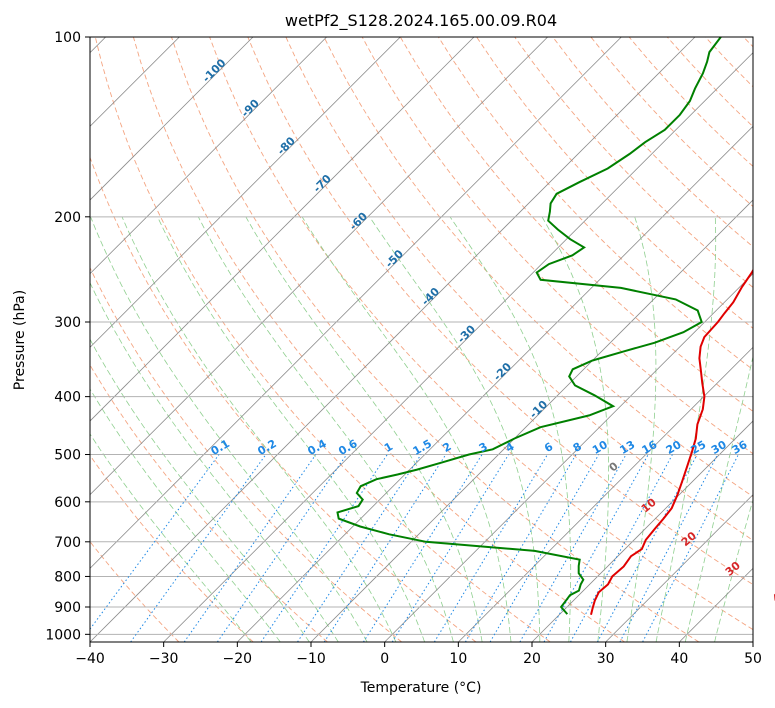 Image resolution: width=775 pixels, height=708 pixels. What do you see at coordinates (679, 659) in the screenshot?
I see `x-tick-label: 40` at bounding box center [679, 659].